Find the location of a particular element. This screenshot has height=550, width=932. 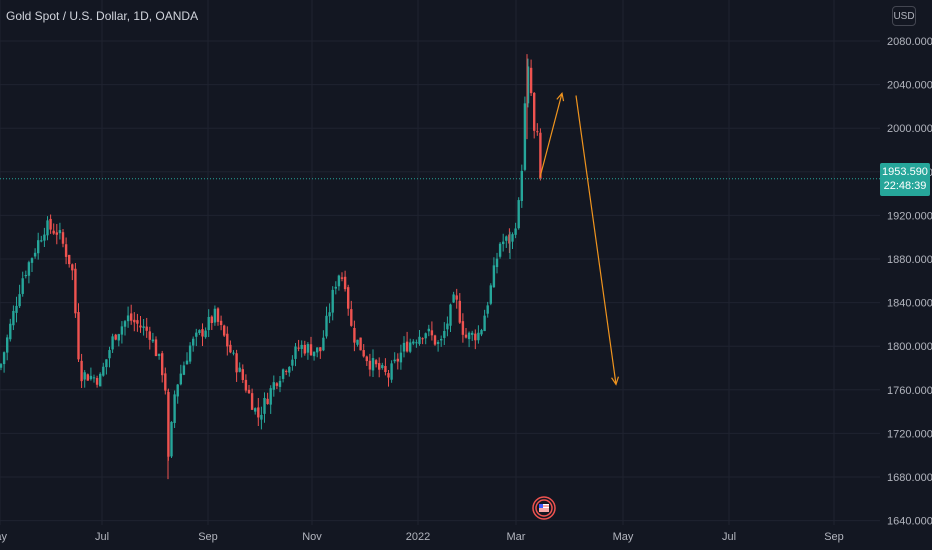

y-tick-label: 2040.000 is located at coordinates (909, 86).